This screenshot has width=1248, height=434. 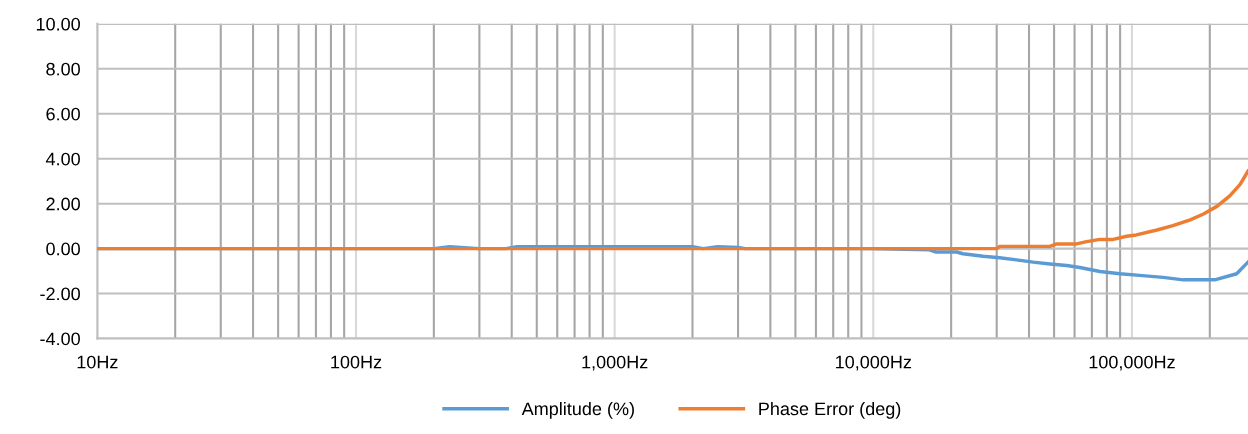 What do you see at coordinates (63, 204) in the screenshot?
I see `y-tick-label: 2.00` at bounding box center [63, 204].